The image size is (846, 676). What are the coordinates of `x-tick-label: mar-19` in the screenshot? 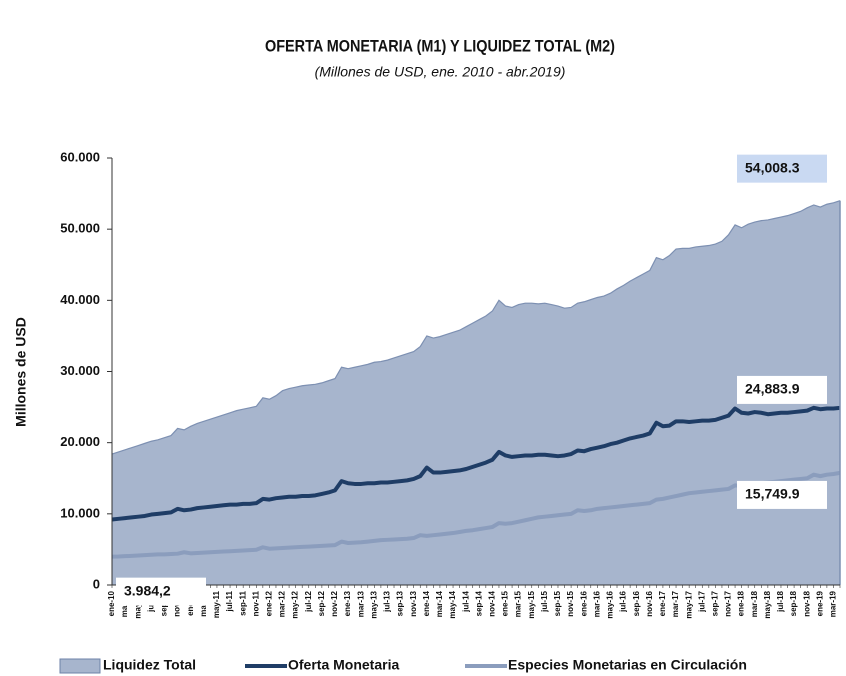 It's located at (833, 603).